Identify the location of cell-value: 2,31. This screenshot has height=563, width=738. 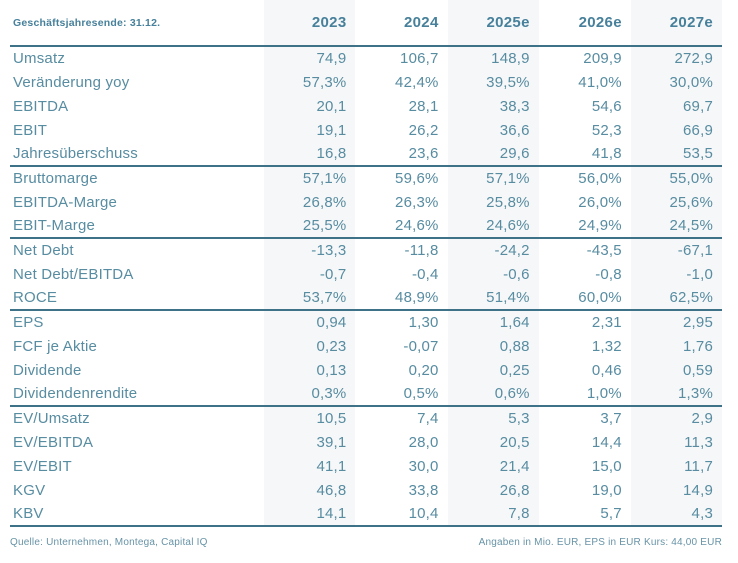
(584, 321).